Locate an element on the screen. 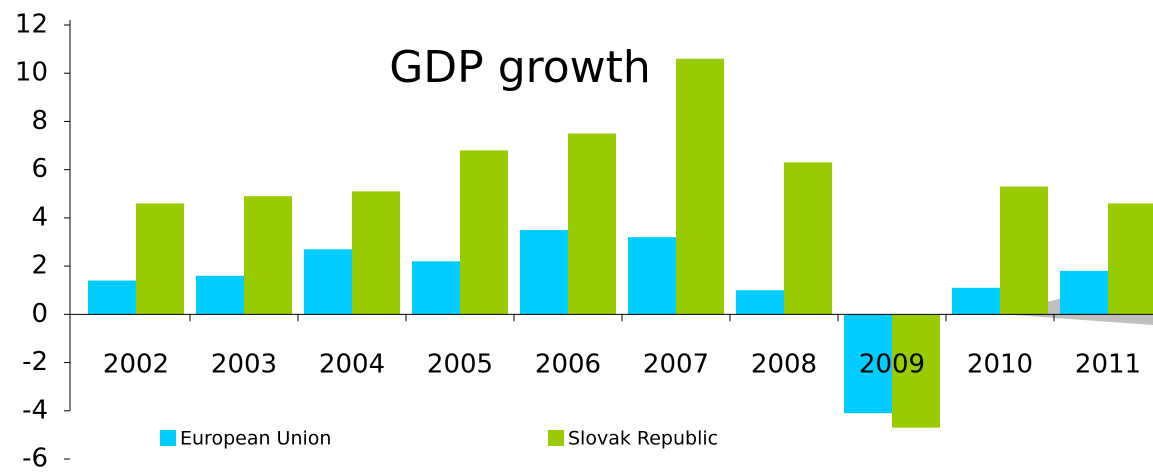  x-tick-label: 2010 is located at coordinates (1000, 365).